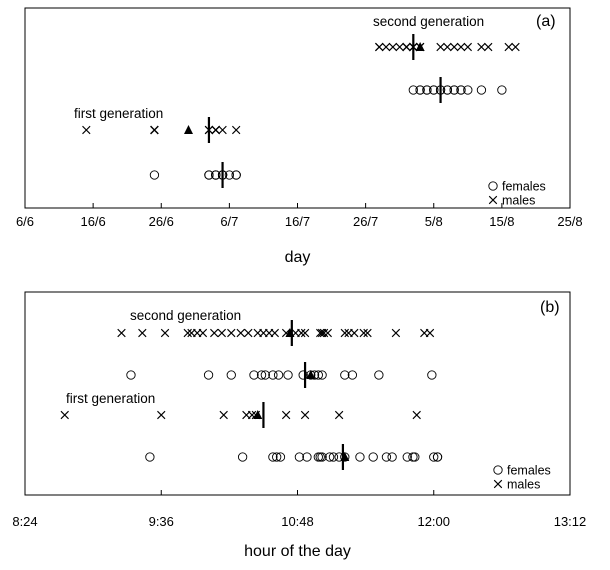 This screenshot has height=570, width=610. Describe the element at coordinates (550, 307) in the screenshot. I see `panel-label: (b)` at that location.